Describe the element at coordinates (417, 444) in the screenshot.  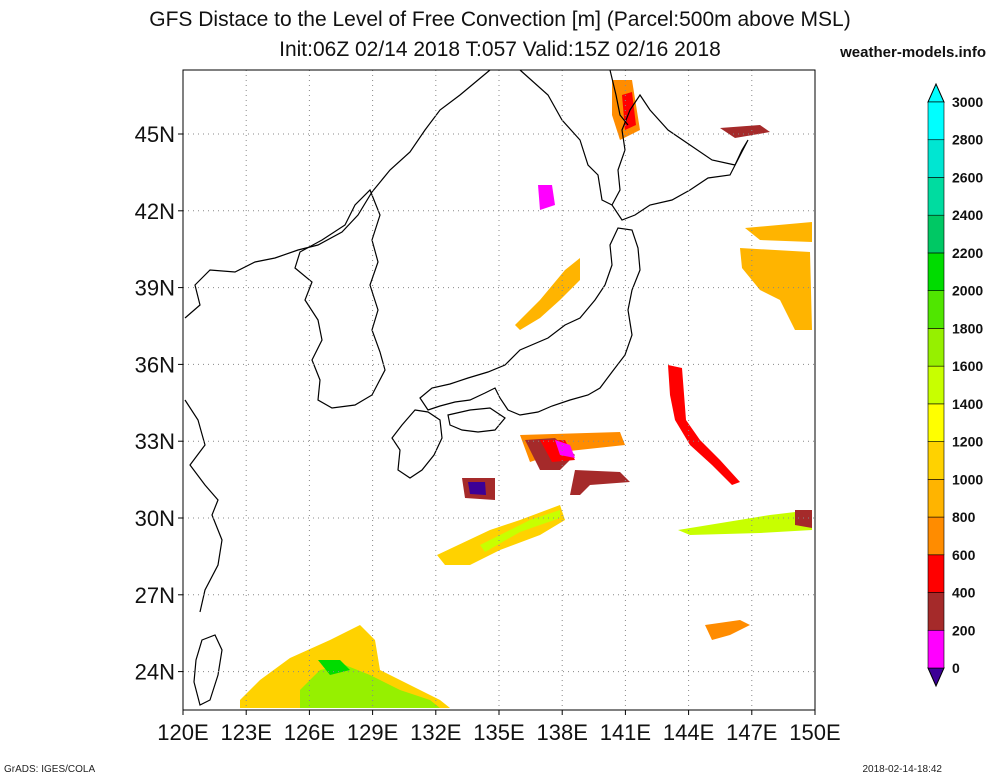
I see `coast-kyushu` at that location.